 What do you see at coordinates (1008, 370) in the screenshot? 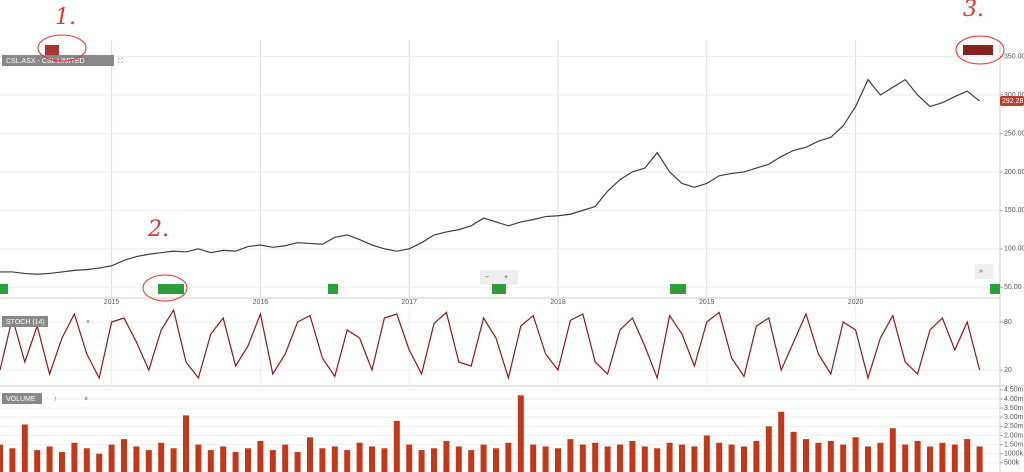
I see `y-tick-label: 20` at bounding box center [1008, 370].